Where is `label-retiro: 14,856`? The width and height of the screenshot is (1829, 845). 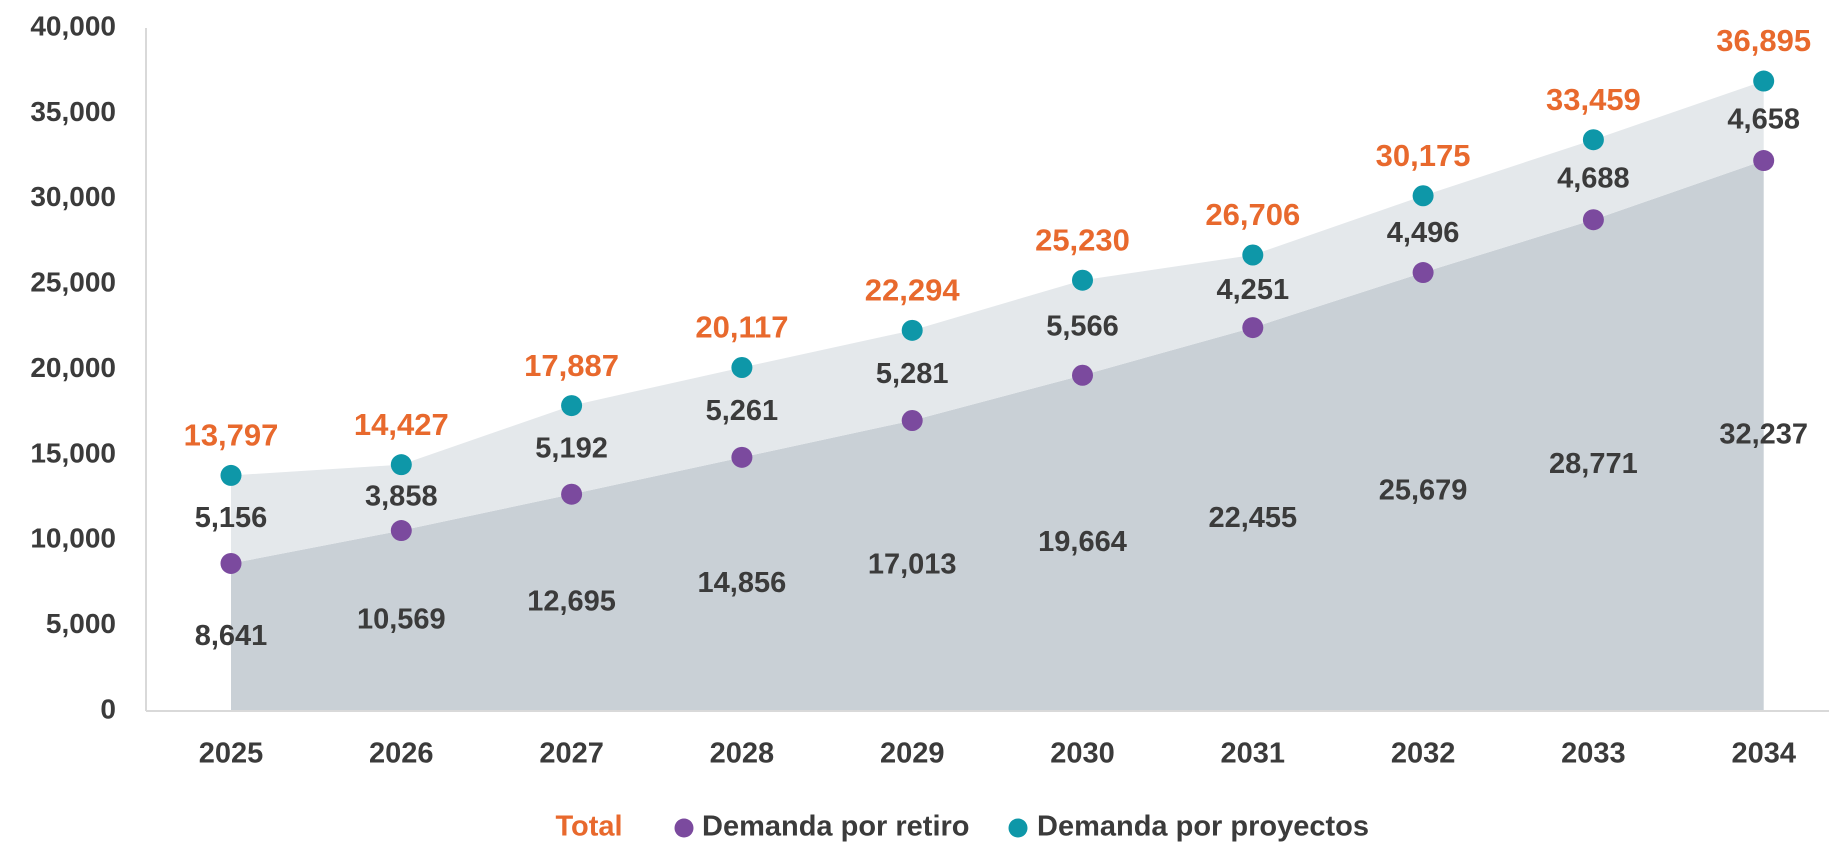 label-retiro: 14,856 is located at coordinates (742, 583).